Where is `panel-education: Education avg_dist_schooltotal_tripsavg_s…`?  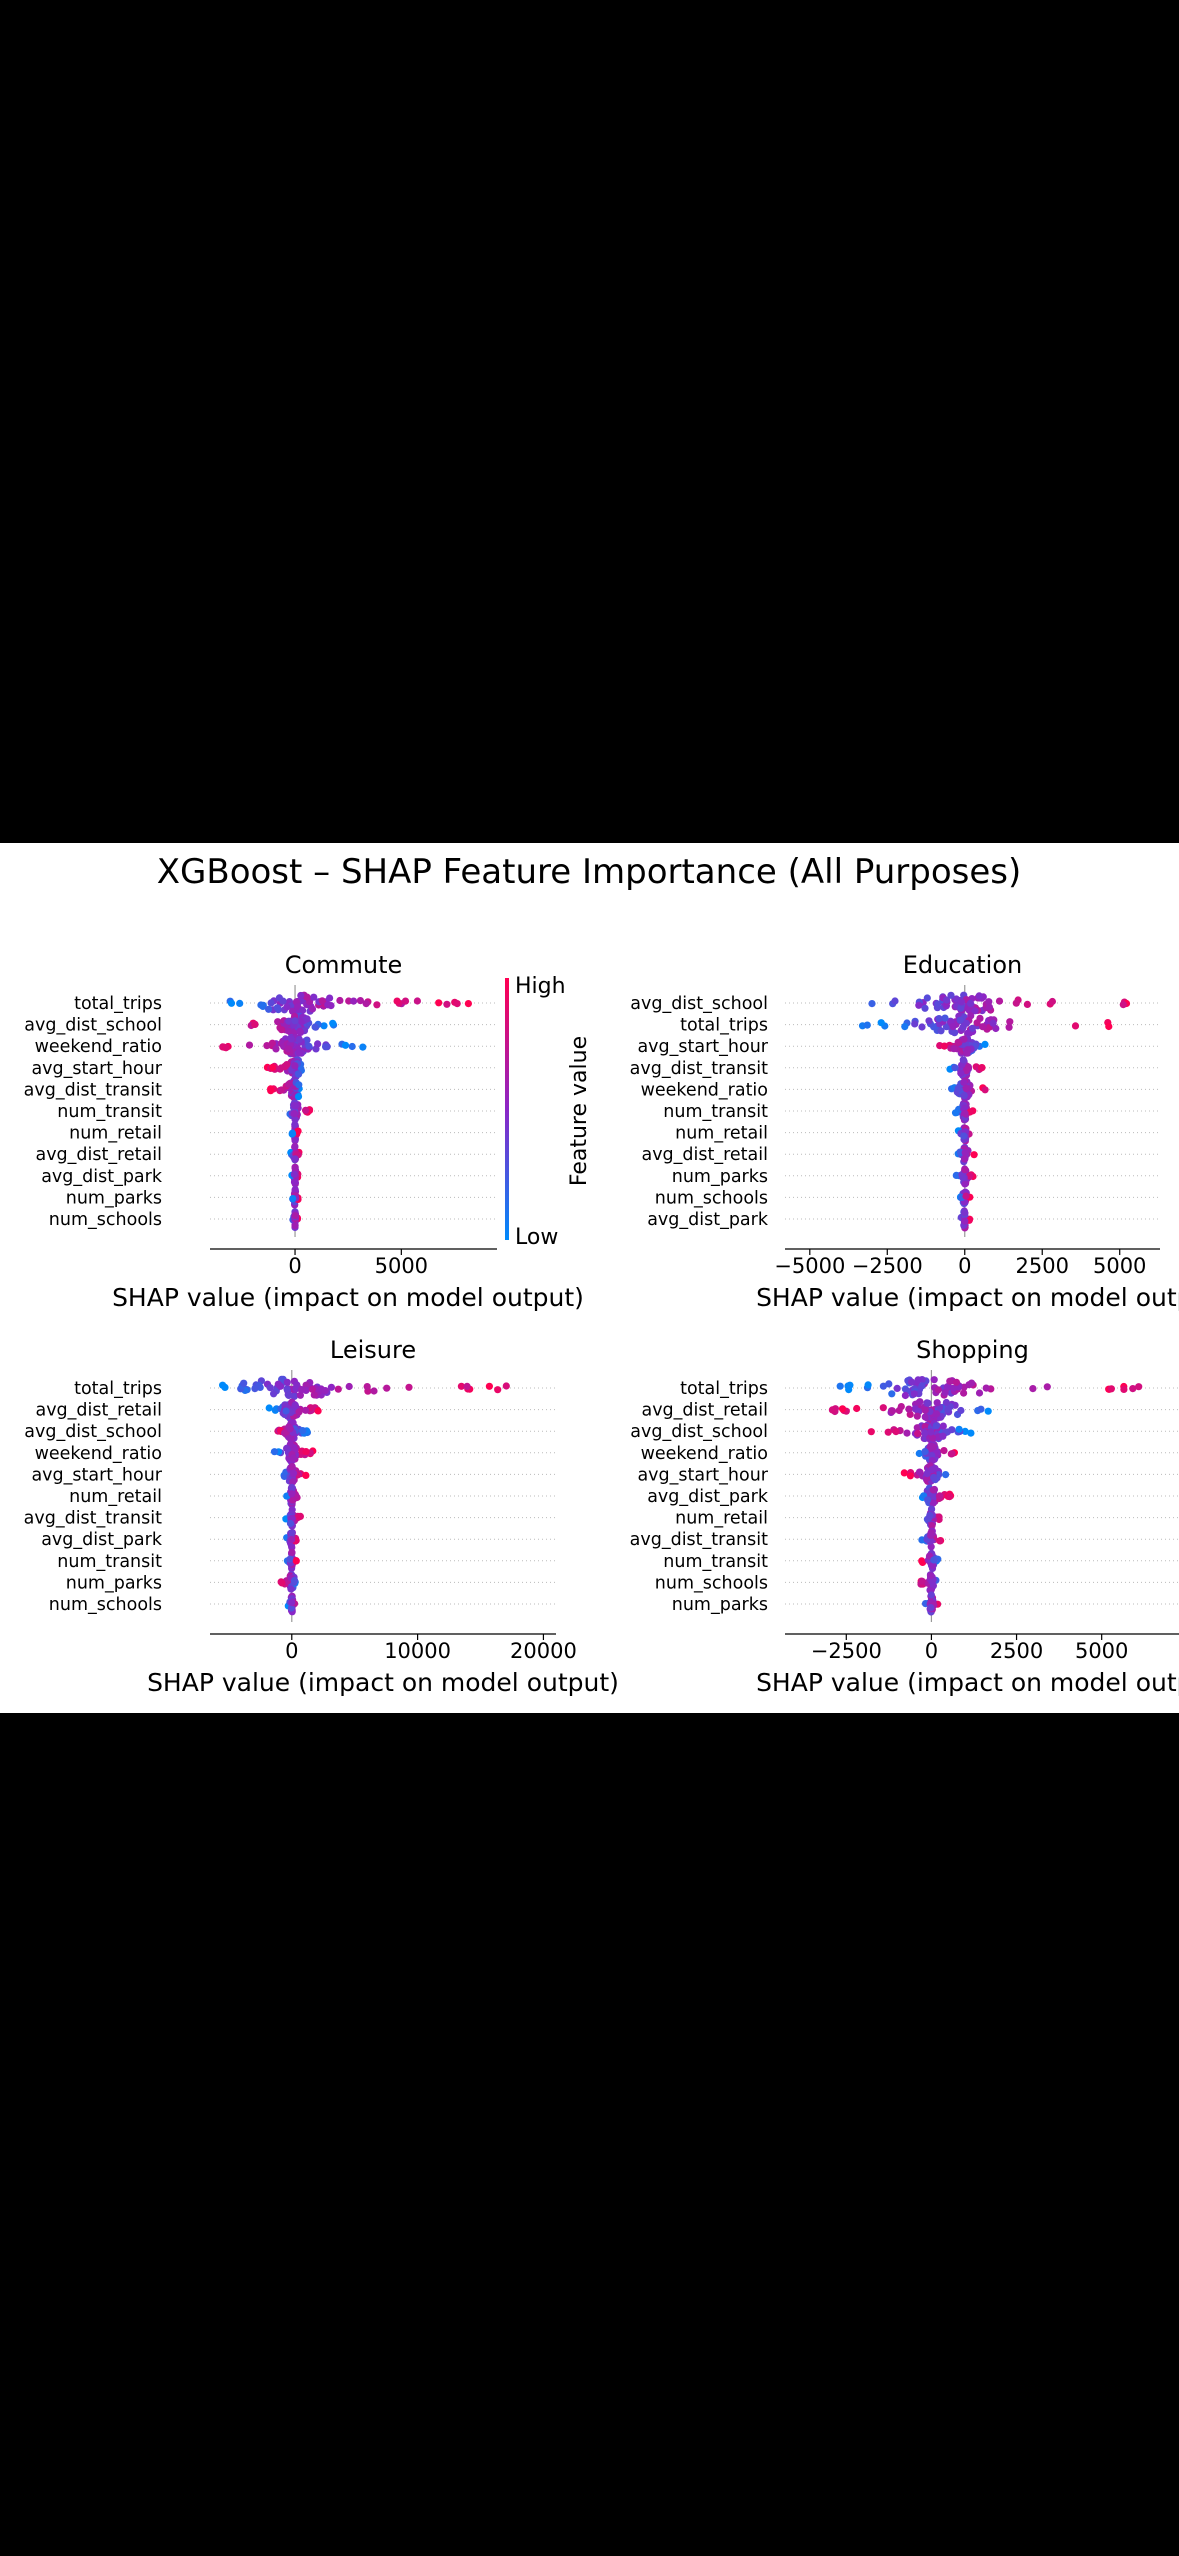 panel-education: Education avg_dist_schooltotal_tripsavg_s… is located at coordinates (904, 1131).